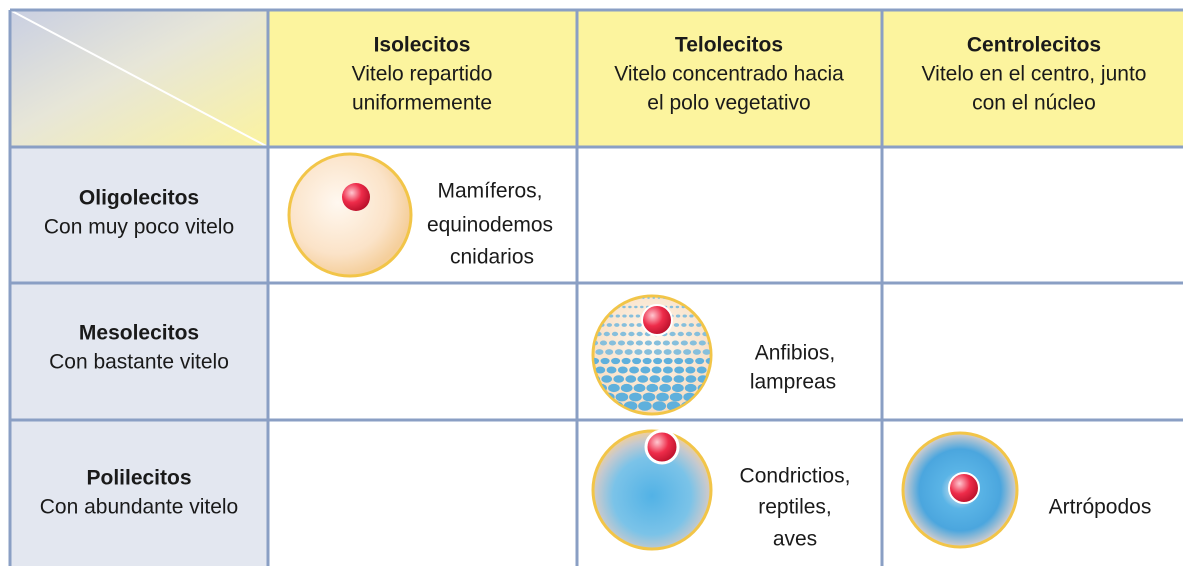 Image resolution: width=1183 pixels, height=566 pixels. What do you see at coordinates (960, 490) in the screenshot?
I see `egg-centrolecito` at bounding box center [960, 490].